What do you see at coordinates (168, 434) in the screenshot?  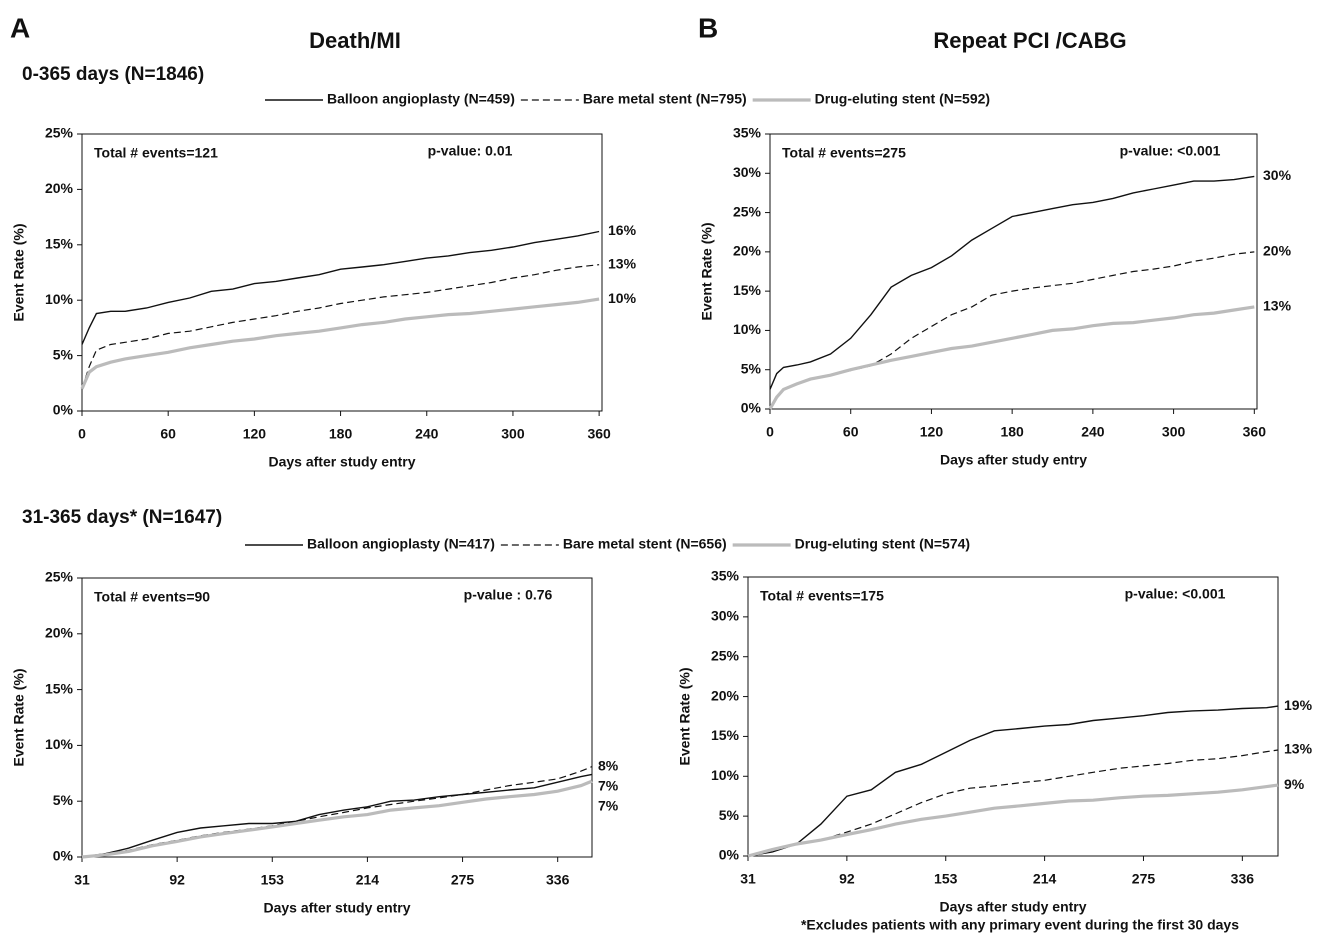 I see `x-tick-label: 60` at bounding box center [168, 434].